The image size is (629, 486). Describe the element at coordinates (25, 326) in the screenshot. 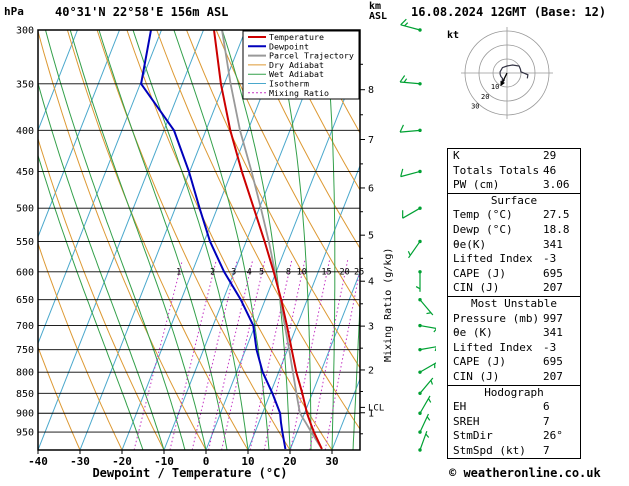

I see `pressure-tick-label: 700` at that location.